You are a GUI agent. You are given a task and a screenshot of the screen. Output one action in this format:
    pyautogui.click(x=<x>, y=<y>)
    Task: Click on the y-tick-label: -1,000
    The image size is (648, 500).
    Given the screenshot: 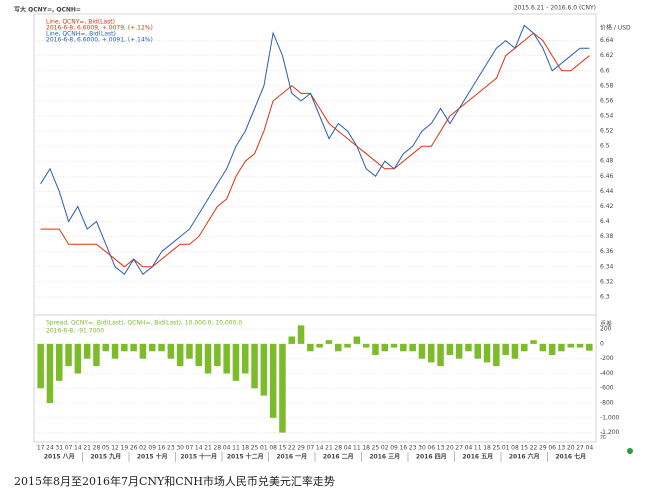 What is the action you would take?
    pyautogui.click(x=610, y=417)
    